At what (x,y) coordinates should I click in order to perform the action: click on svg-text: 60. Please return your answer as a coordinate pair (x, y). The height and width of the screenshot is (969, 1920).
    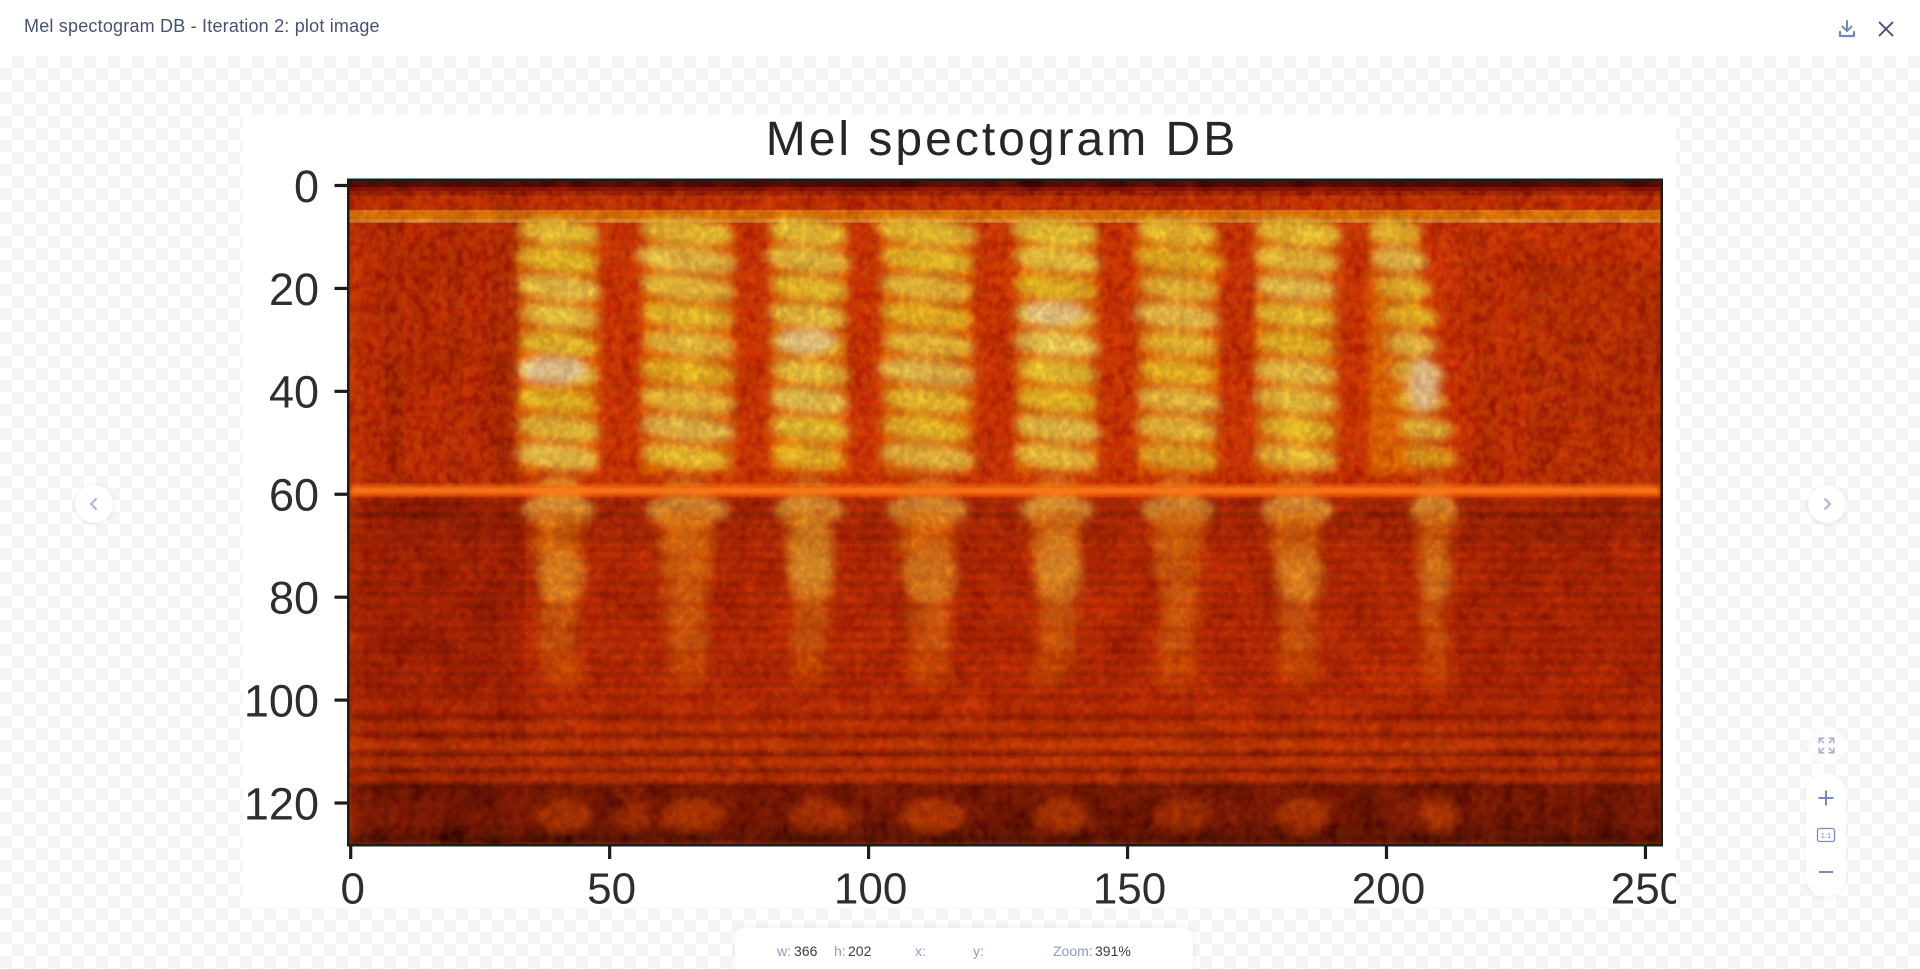
    Looking at the image, I should click on (294, 495).